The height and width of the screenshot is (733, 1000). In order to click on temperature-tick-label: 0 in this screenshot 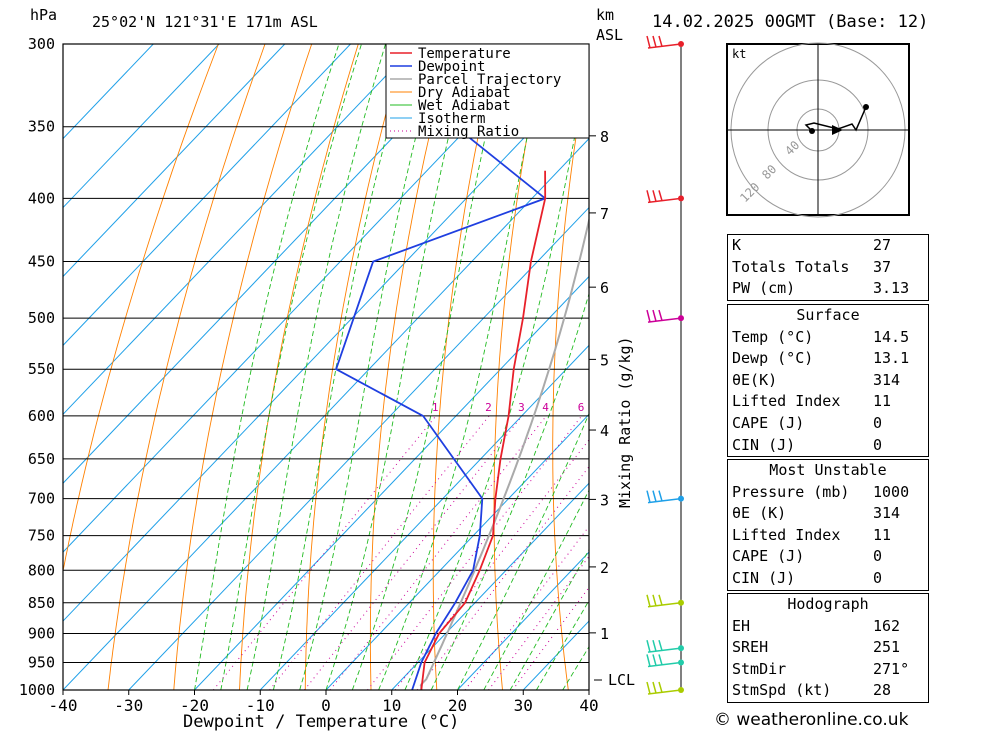, I will do `click(326, 705)`.